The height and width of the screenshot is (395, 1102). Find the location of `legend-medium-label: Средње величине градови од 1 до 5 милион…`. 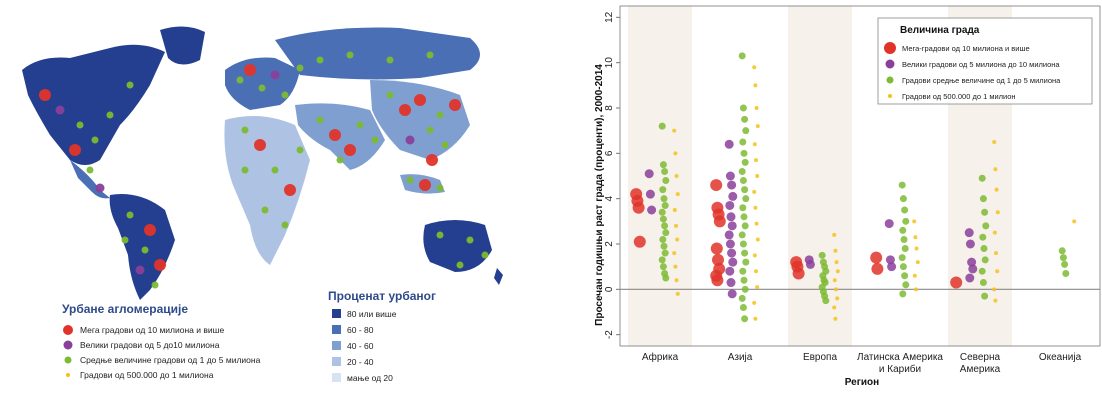

legend-medium-label: Средње величине градови од 1 до 5 милион… is located at coordinates (170, 360).